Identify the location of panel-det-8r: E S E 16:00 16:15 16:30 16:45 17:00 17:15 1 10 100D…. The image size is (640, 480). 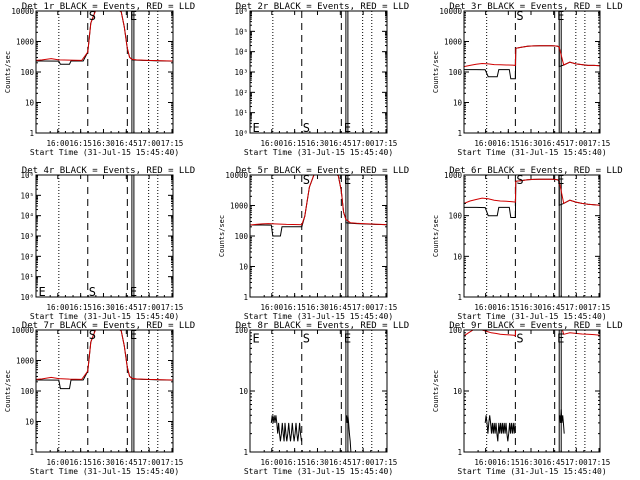
(321, 398).